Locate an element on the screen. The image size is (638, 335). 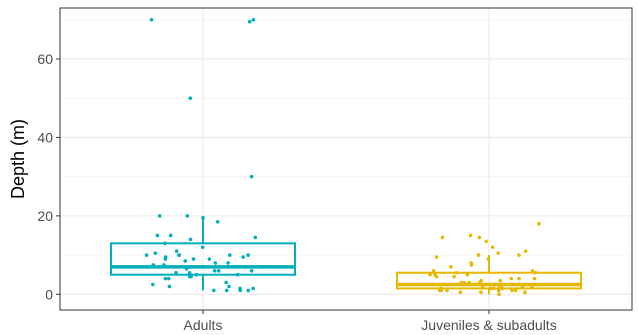
box-iqr is located at coordinates (203, 259).